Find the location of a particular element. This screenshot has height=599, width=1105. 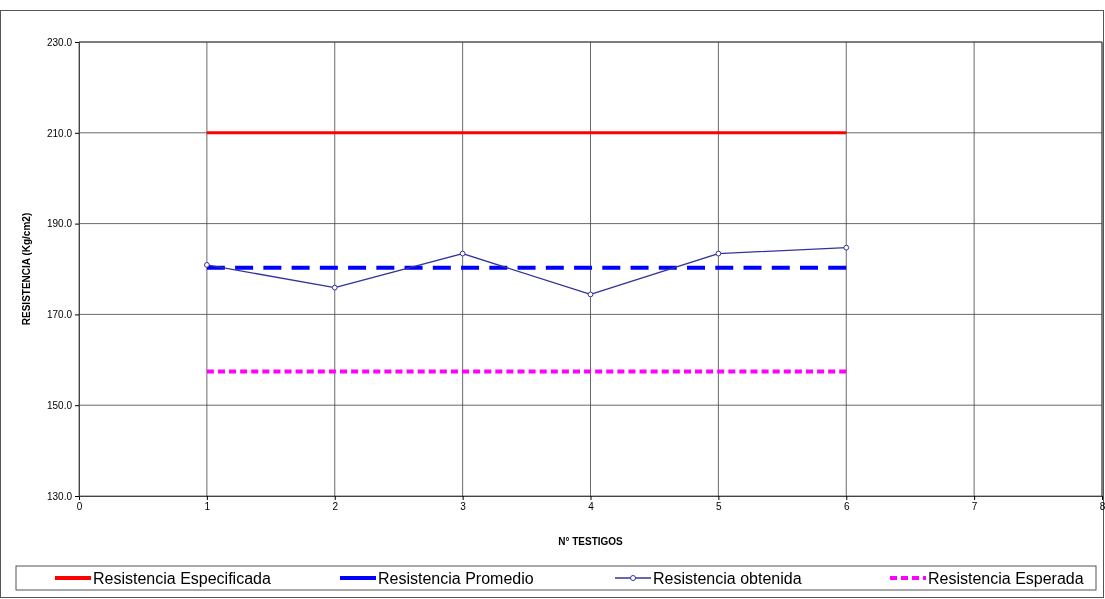

x-tick-label: 0 is located at coordinates (79, 507).